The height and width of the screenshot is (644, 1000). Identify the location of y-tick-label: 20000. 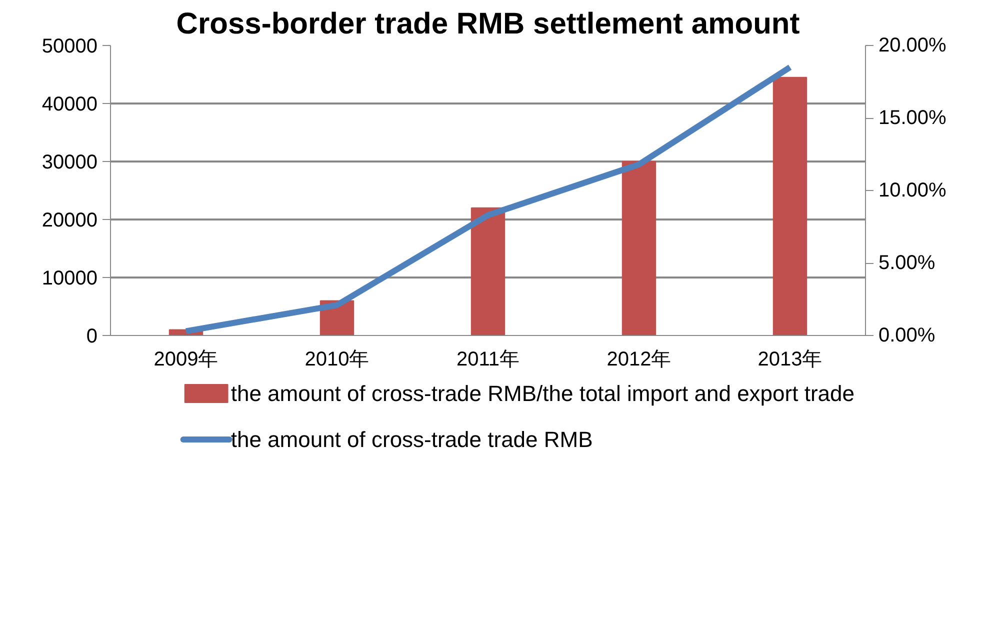
(70, 221).